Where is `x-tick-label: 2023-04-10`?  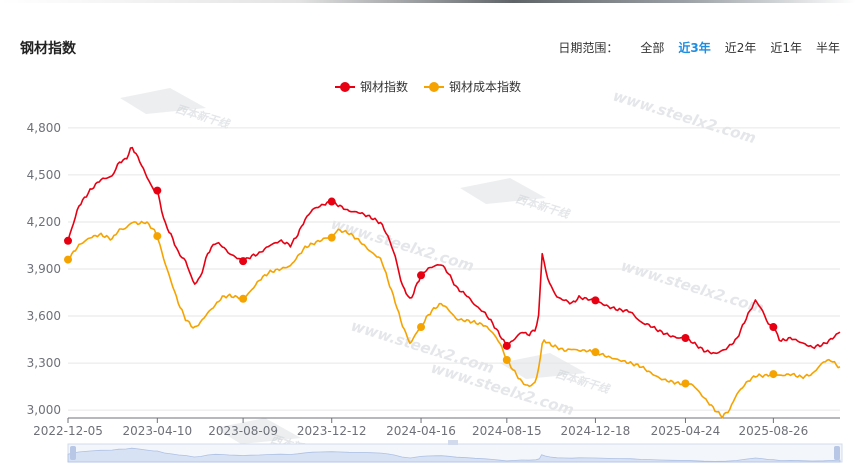
x-tick-label: 2023-04-10 is located at coordinates (157, 431).